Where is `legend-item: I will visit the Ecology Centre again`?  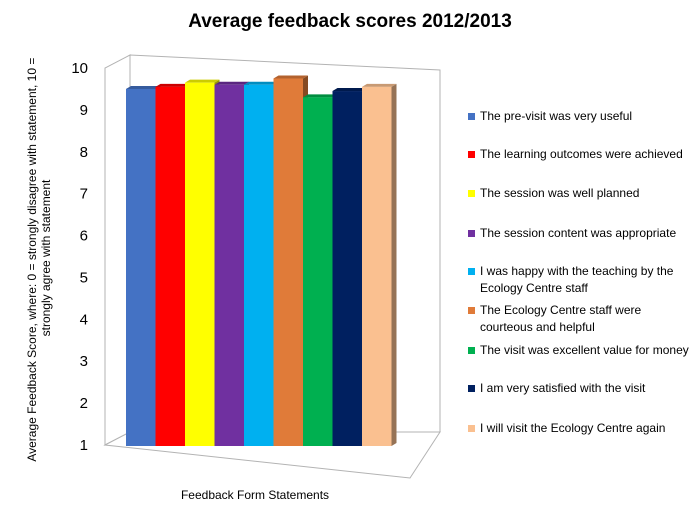 legend-item: I will visit the Ecology Centre again is located at coordinates (582, 428).